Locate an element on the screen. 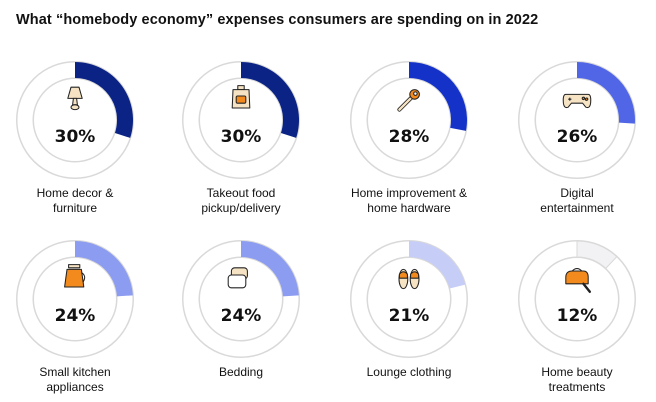  donut-item: 30% Home decor & furniture is located at coordinates (75, 137).